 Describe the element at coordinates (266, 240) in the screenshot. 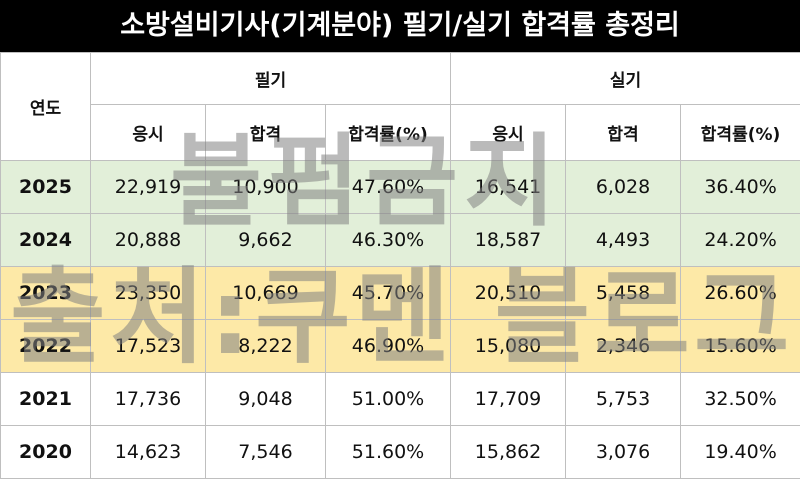

I see `value-cell: 9,662` at that location.